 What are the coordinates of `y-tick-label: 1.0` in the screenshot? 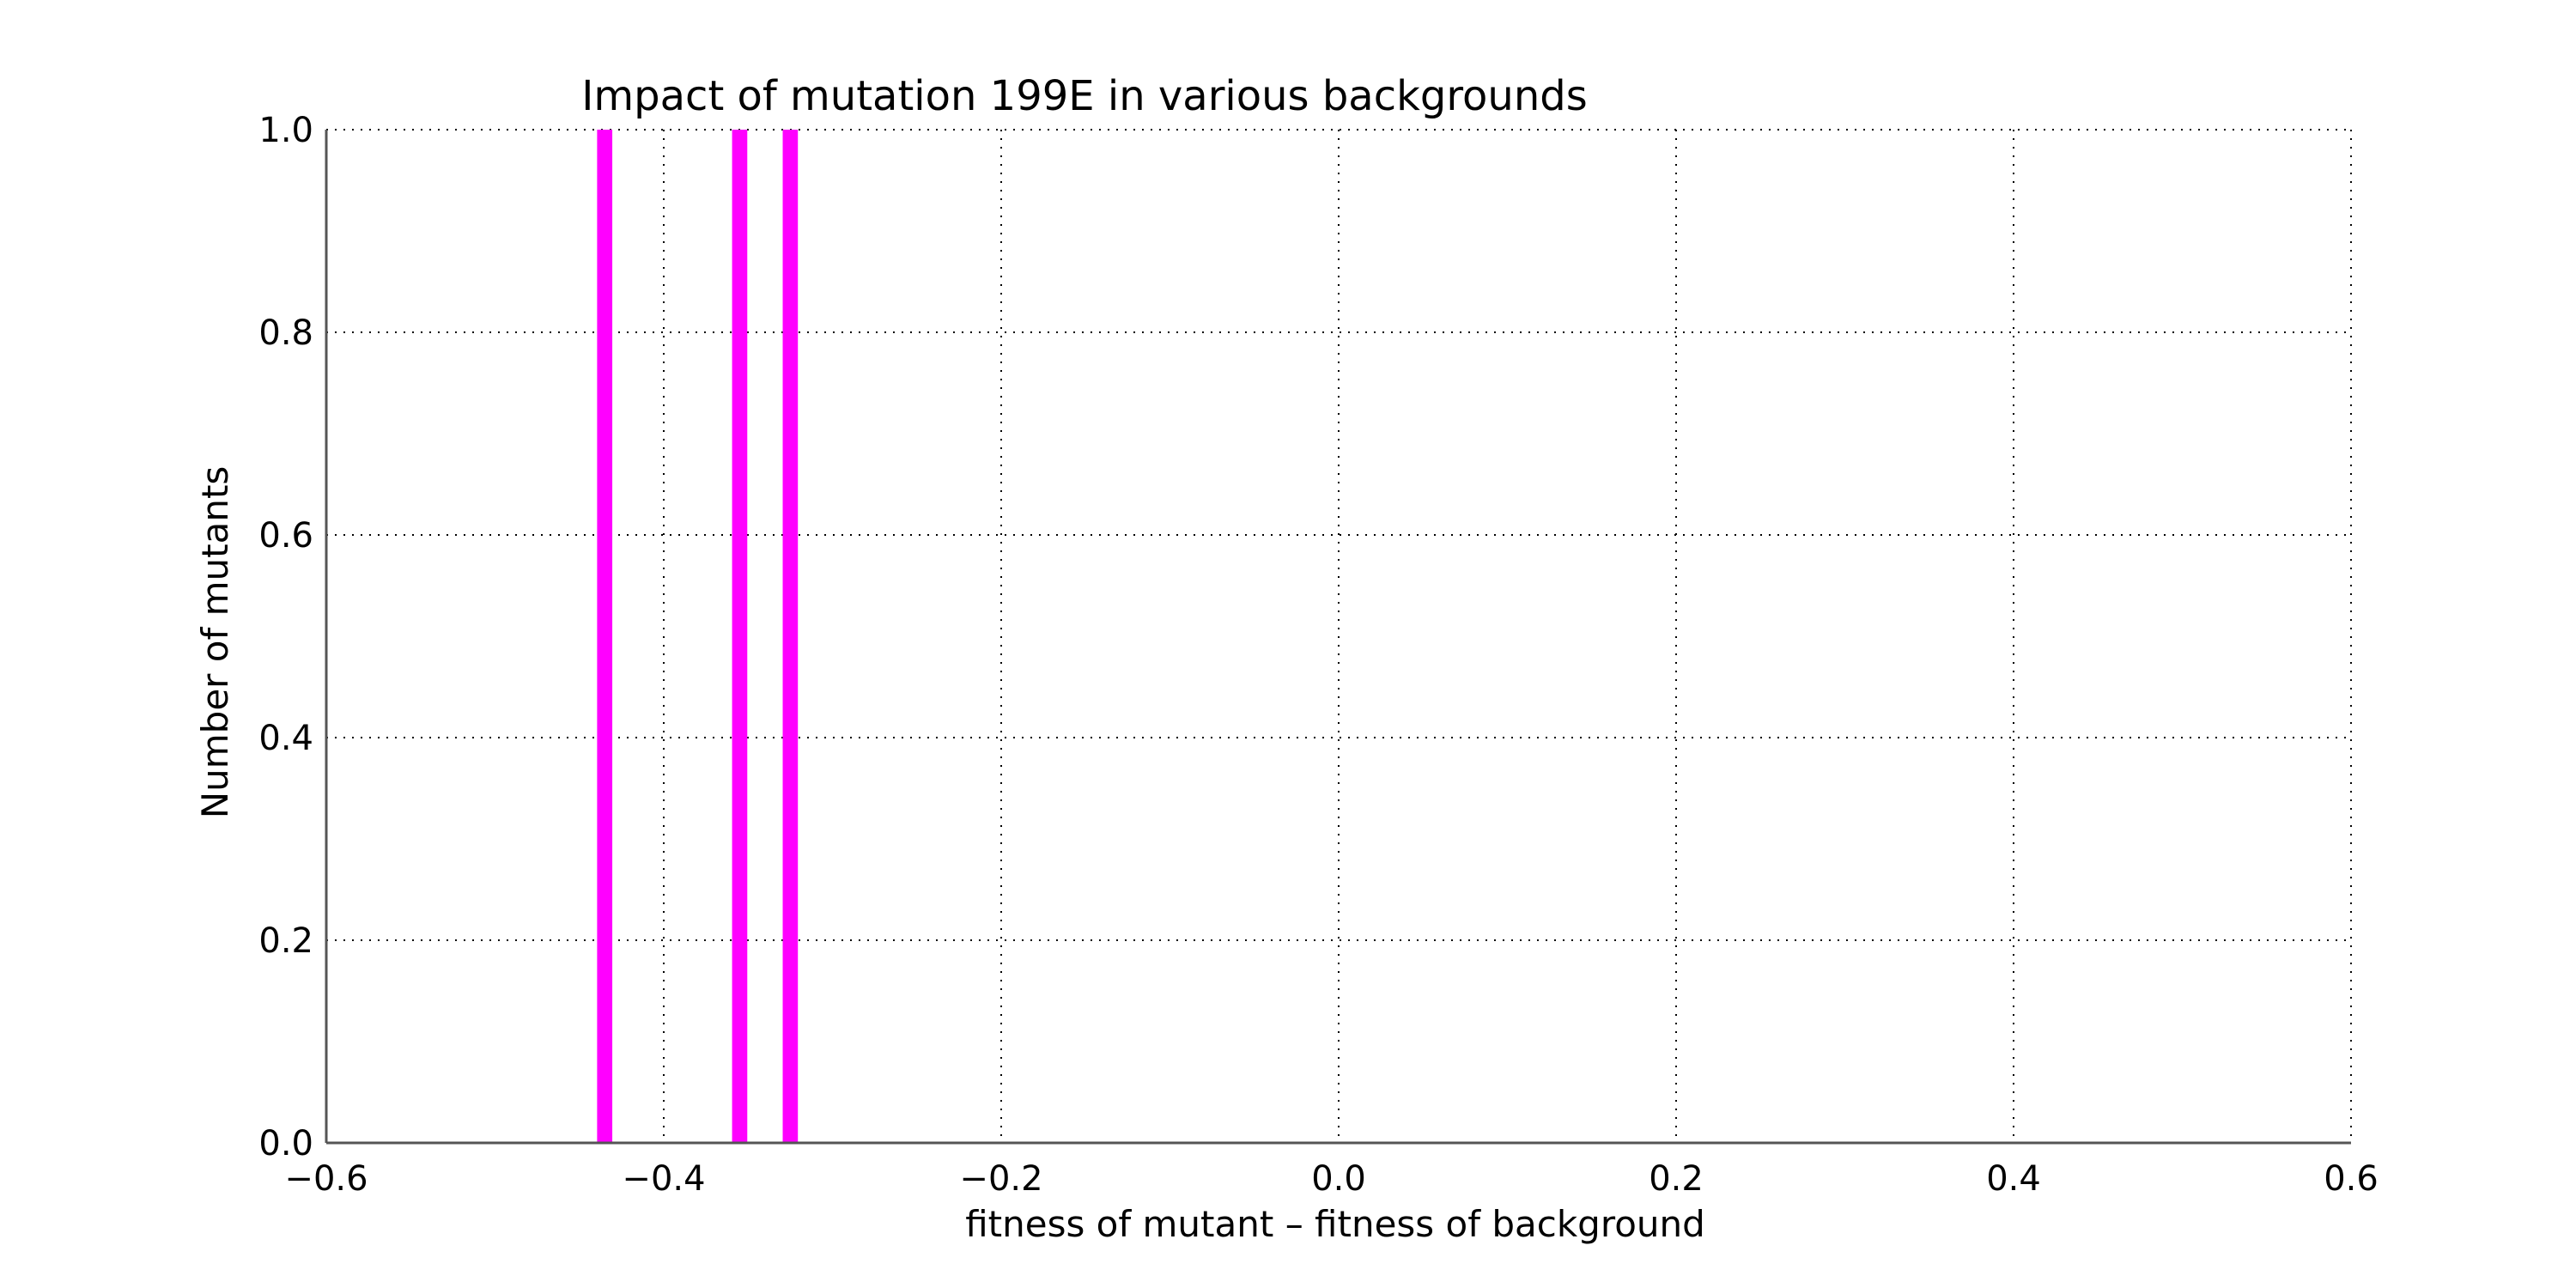 It's located at (285, 130).